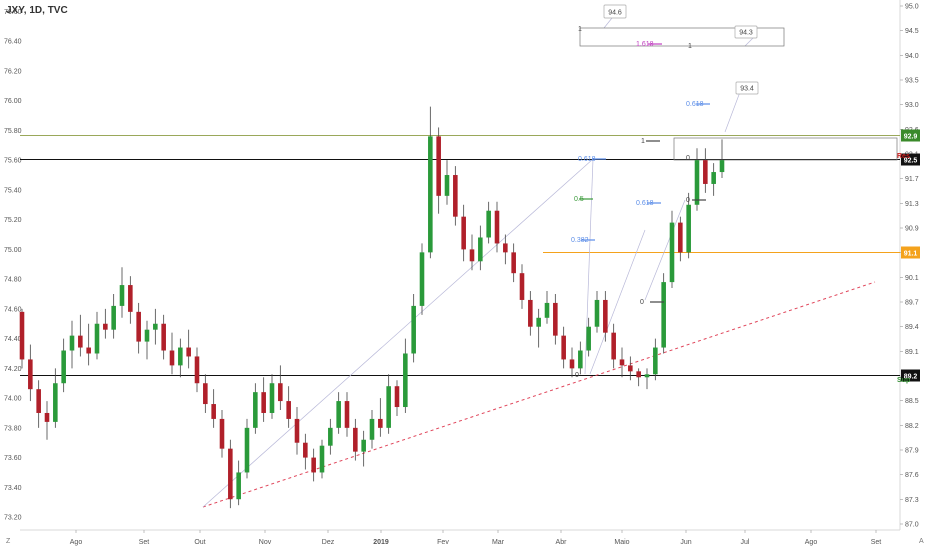 The image size is (932, 555). I want to click on left-axis-tick-label: 76.40, so click(13, 42).